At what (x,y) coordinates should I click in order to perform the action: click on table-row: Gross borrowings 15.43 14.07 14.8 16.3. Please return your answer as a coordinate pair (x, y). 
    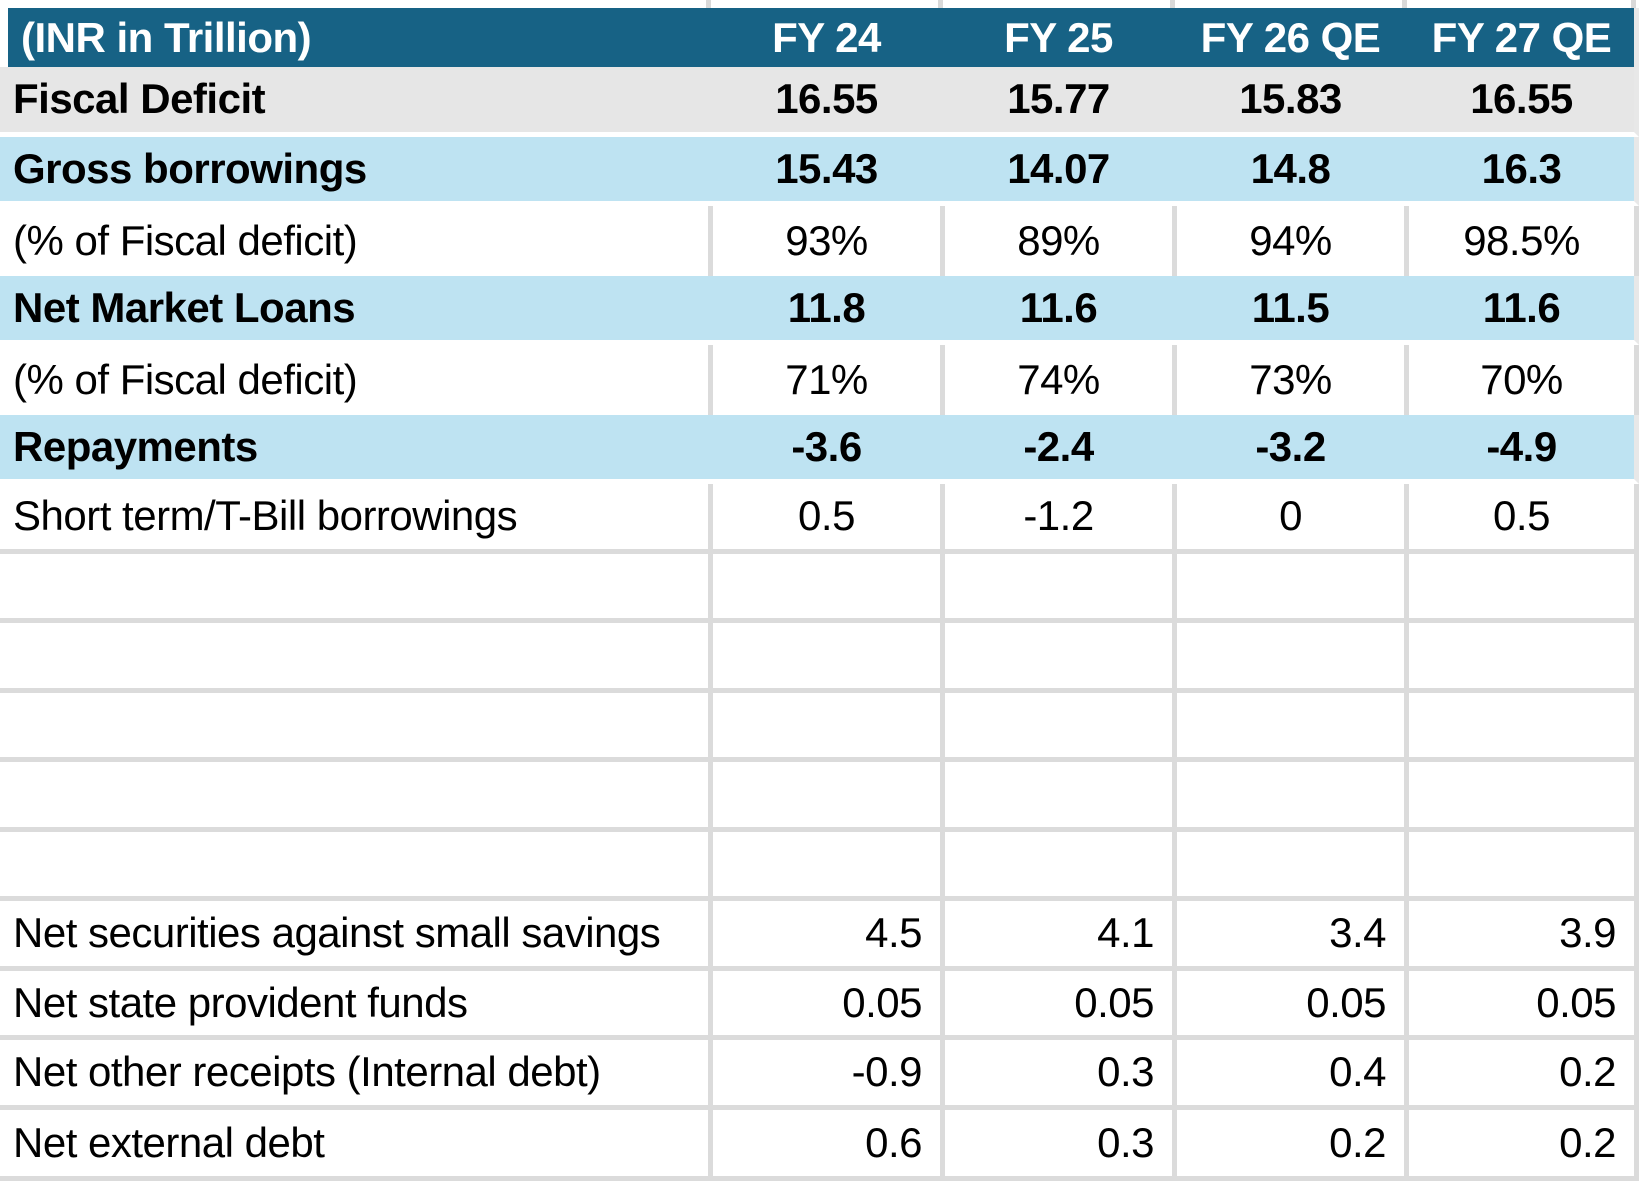
    Looking at the image, I should click on (819, 171).